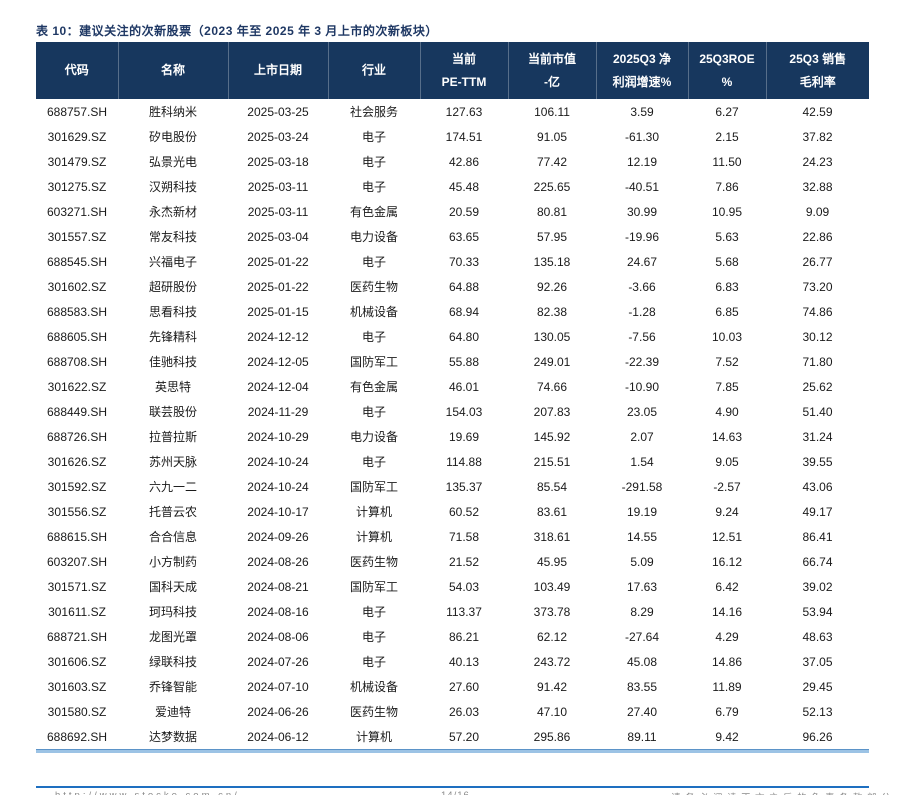 This screenshot has width=904, height=795. I want to click on cell-roe: 6.83, so click(727, 286).